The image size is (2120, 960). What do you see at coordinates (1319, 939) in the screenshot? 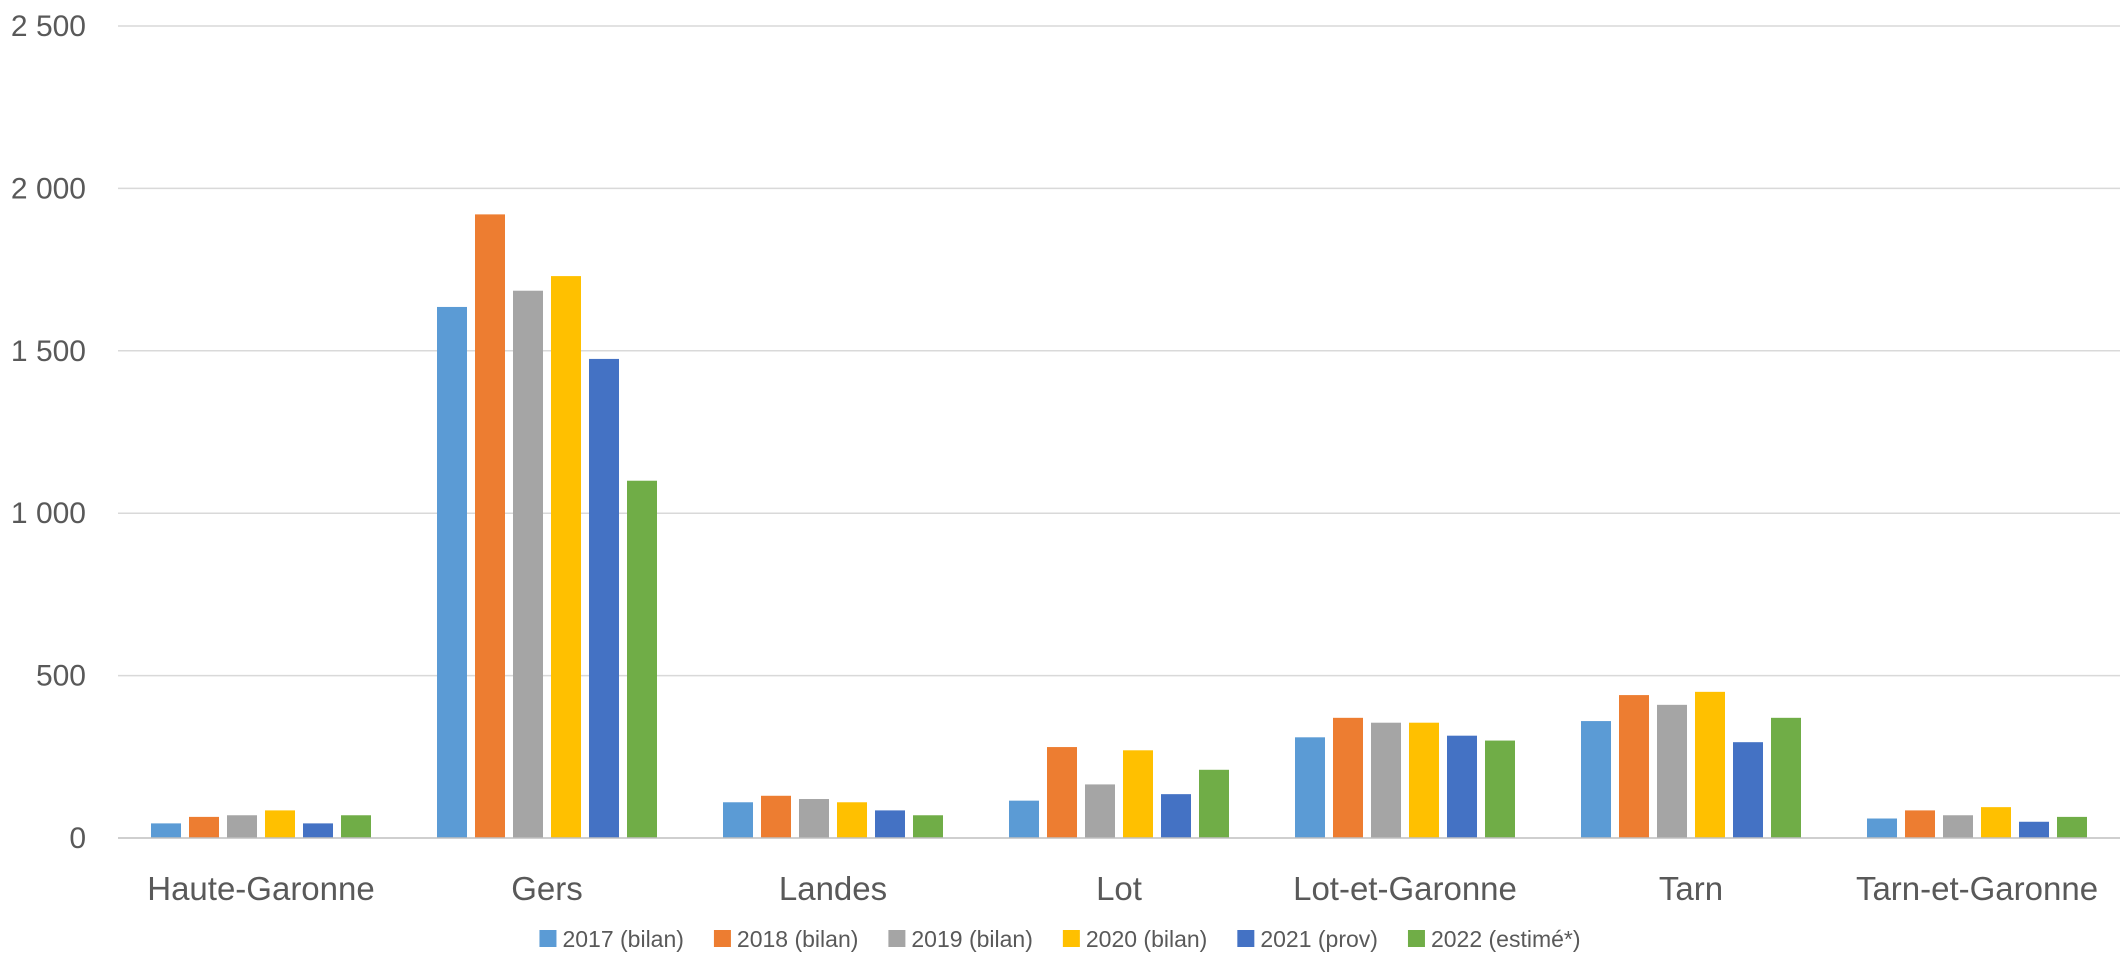
I see `legend-label: 2021 (prov)` at bounding box center [1319, 939].